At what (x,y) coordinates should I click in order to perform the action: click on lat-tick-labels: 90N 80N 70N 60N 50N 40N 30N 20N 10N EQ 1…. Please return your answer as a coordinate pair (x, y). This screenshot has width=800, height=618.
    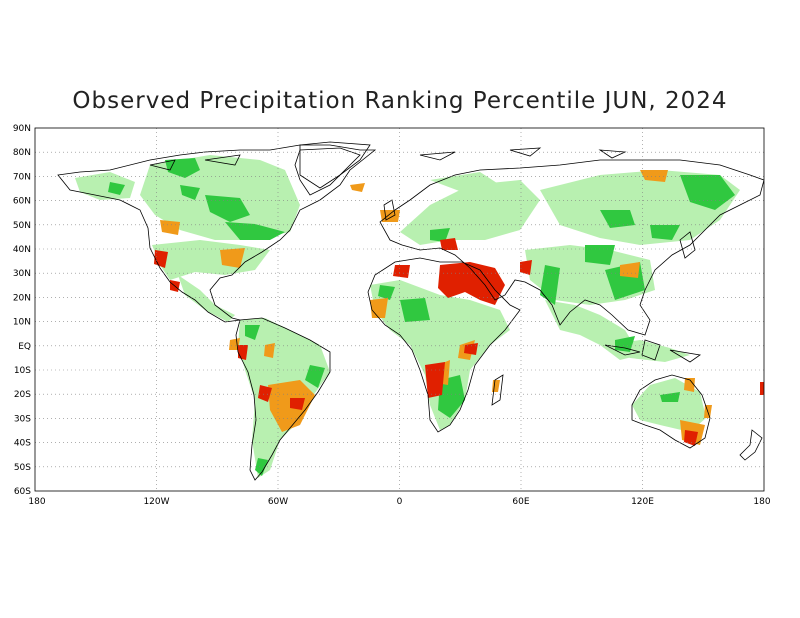
    Looking at the image, I should click on (22, 310).